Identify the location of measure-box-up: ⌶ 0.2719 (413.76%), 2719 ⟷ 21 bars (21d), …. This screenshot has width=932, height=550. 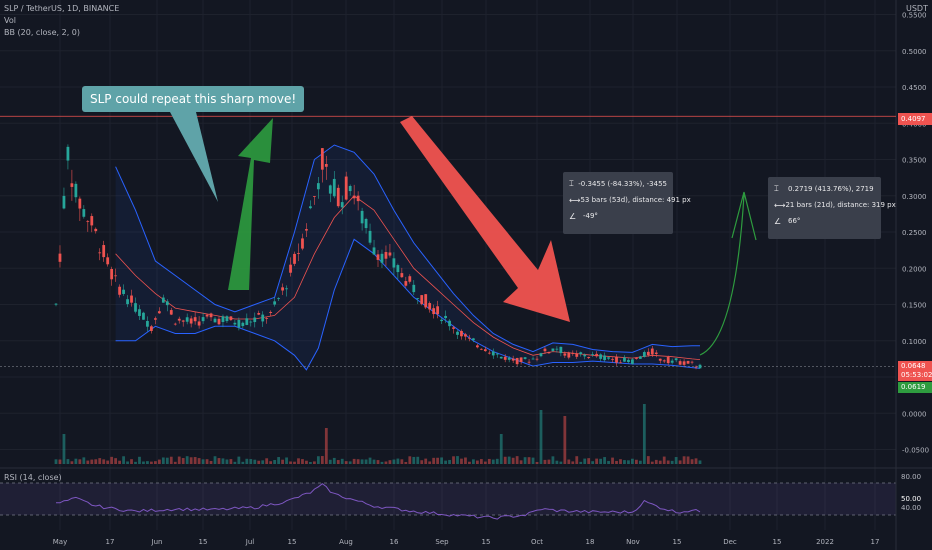
(832, 208).